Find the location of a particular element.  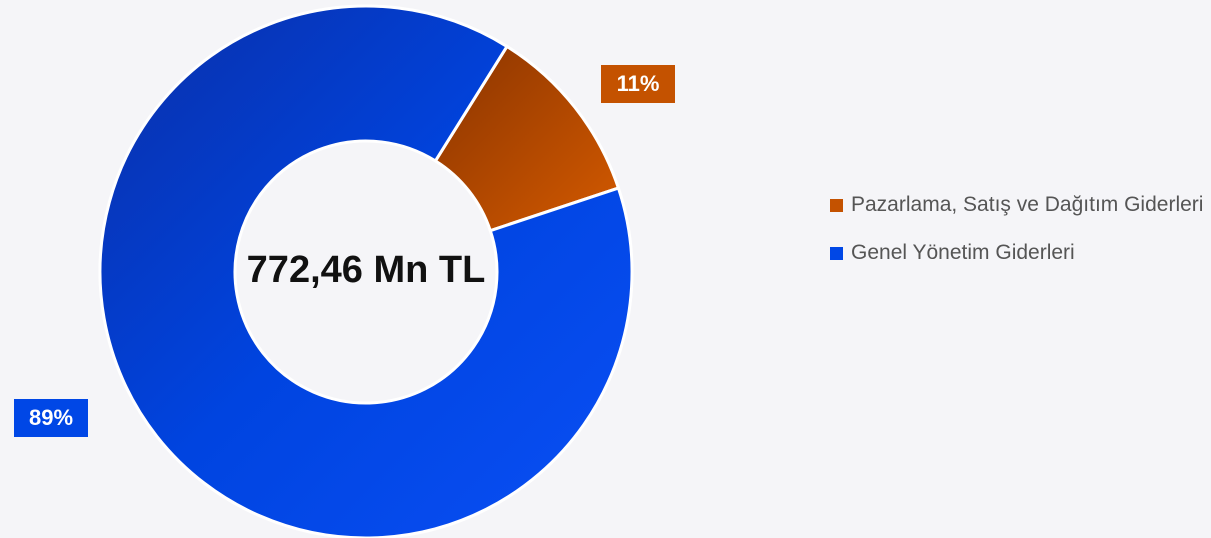

center-label: 772,46 Mn TL is located at coordinates (366, 270).